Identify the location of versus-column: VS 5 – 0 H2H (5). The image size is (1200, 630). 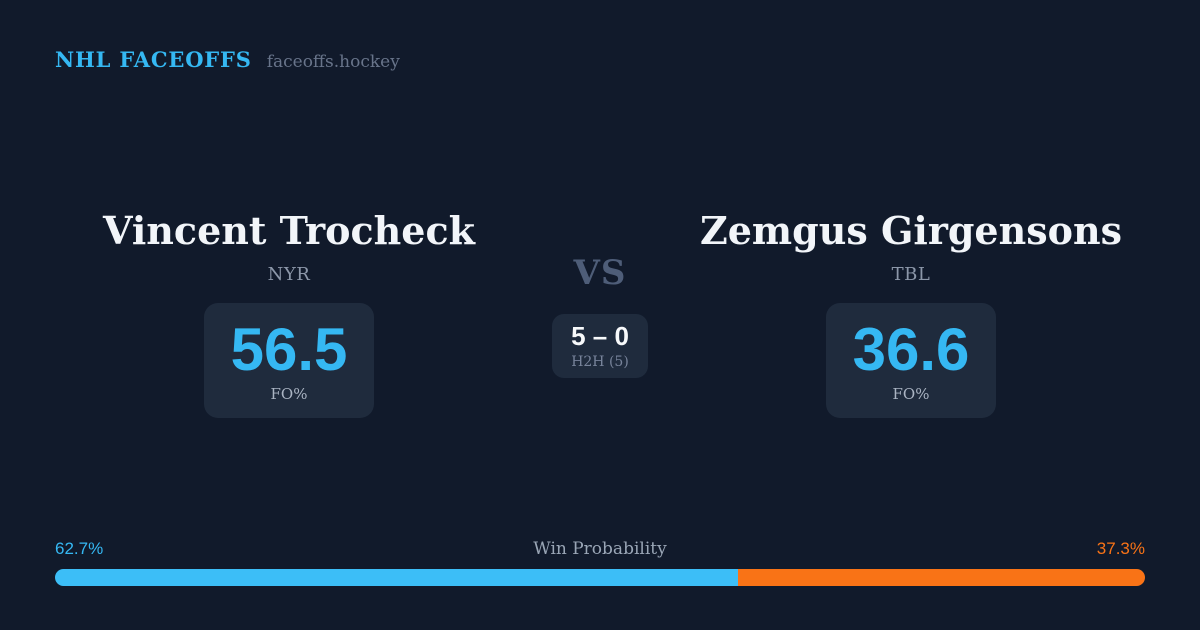
(600, 292).